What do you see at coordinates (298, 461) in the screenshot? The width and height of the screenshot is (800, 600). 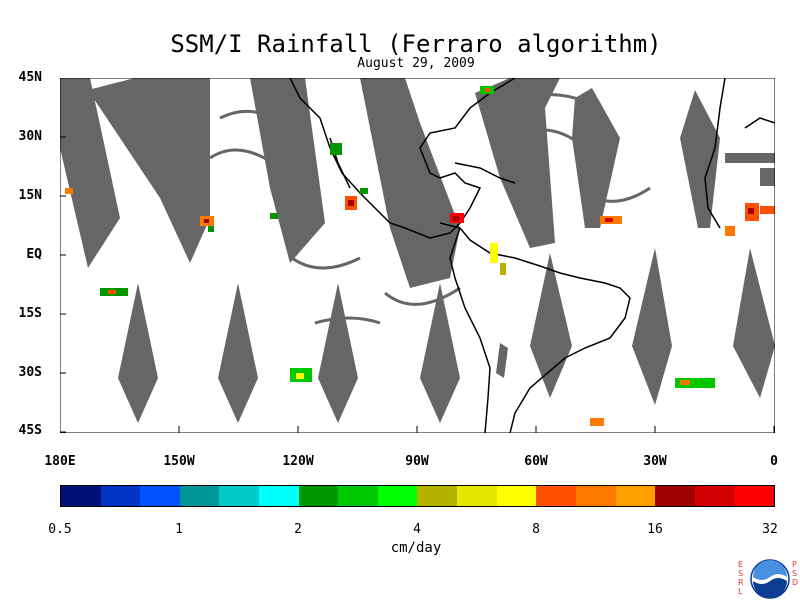 I see `lon-label: 120W` at bounding box center [298, 461].